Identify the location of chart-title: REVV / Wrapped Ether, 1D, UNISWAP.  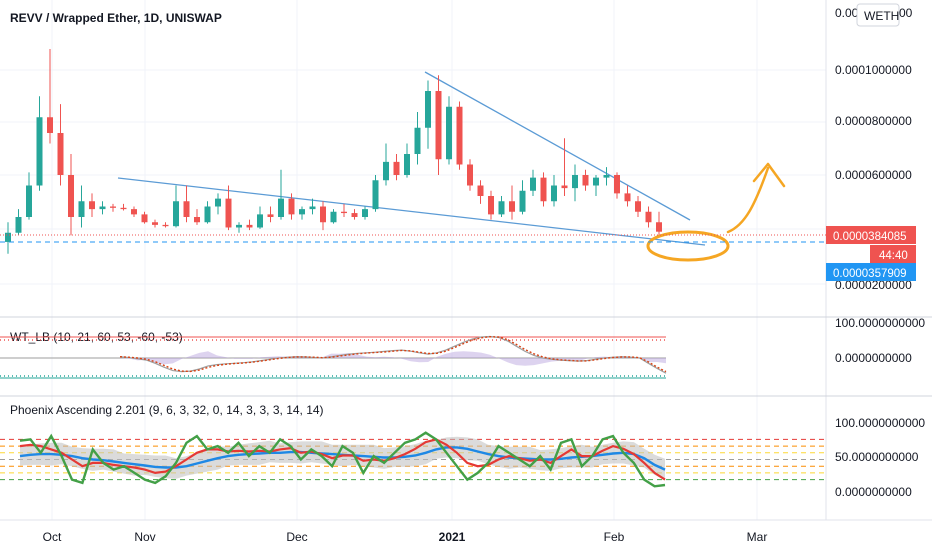
(116, 18).